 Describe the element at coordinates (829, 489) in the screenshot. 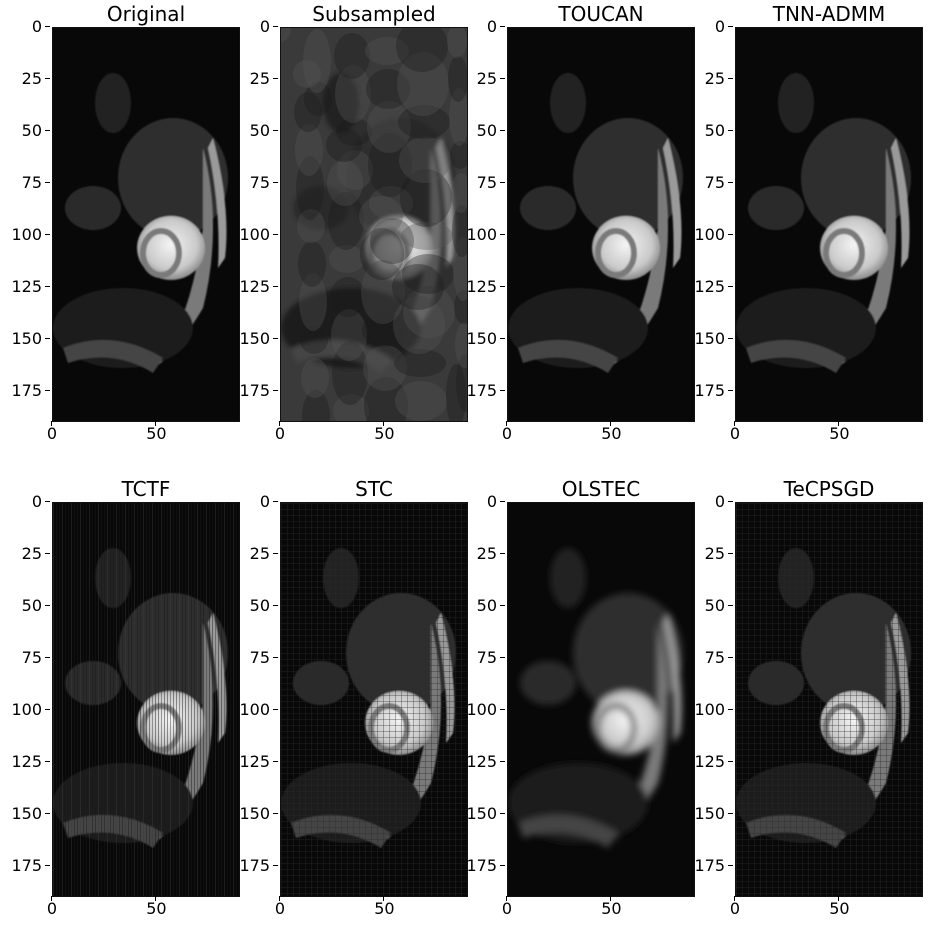

I see `panel-title: TeCPSGD` at that location.